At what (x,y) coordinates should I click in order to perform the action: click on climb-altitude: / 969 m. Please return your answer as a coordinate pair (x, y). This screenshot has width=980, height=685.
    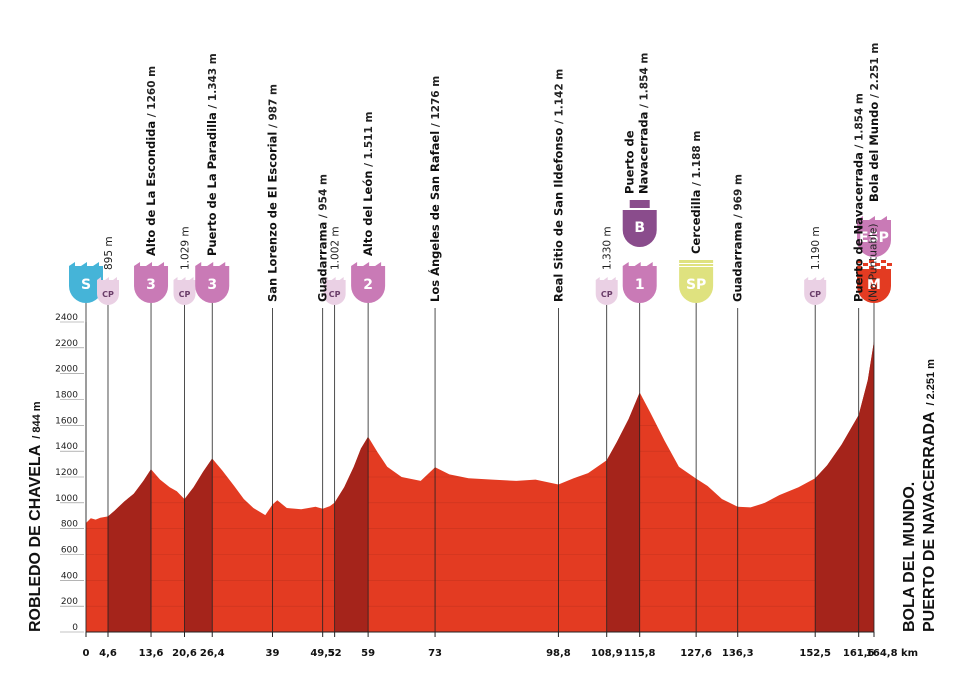
    Looking at the image, I should click on (739, 198).